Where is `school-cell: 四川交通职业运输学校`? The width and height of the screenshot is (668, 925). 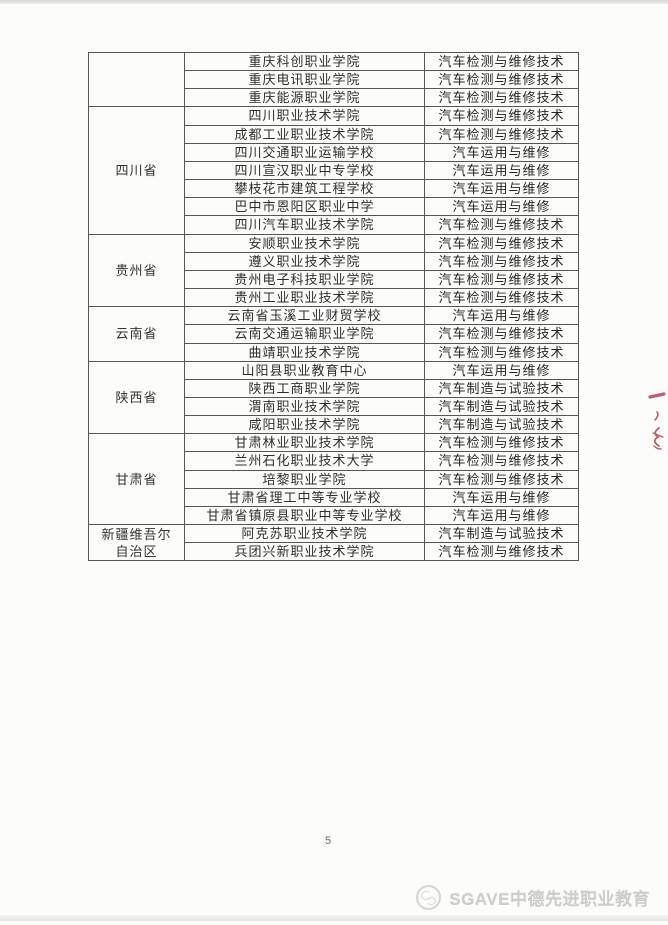 school-cell: 四川交通职业运输学校 is located at coordinates (304, 152).